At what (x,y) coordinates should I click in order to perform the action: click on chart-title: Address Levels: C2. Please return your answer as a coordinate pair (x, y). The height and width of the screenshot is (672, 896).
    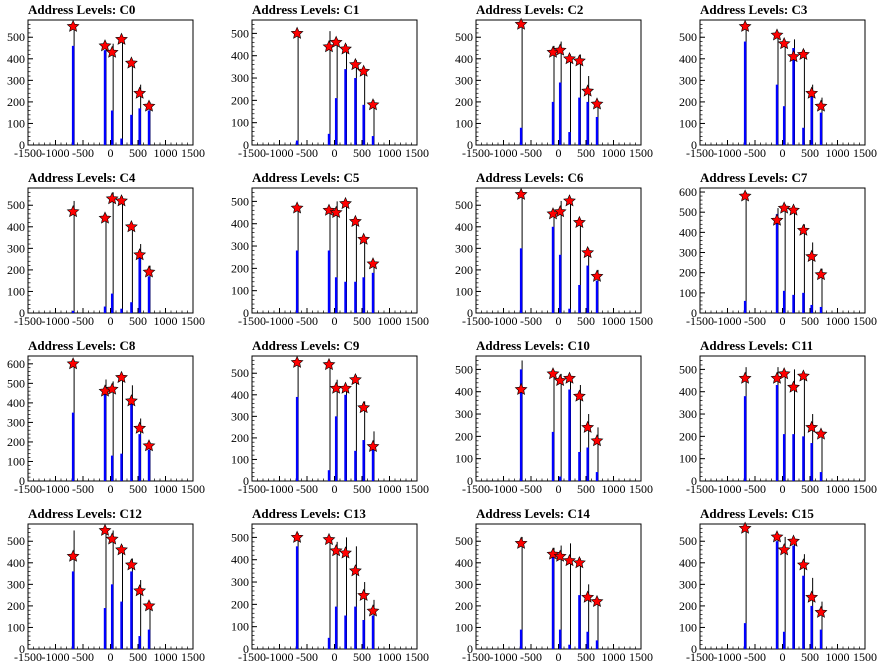
    Looking at the image, I should click on (529, 9).